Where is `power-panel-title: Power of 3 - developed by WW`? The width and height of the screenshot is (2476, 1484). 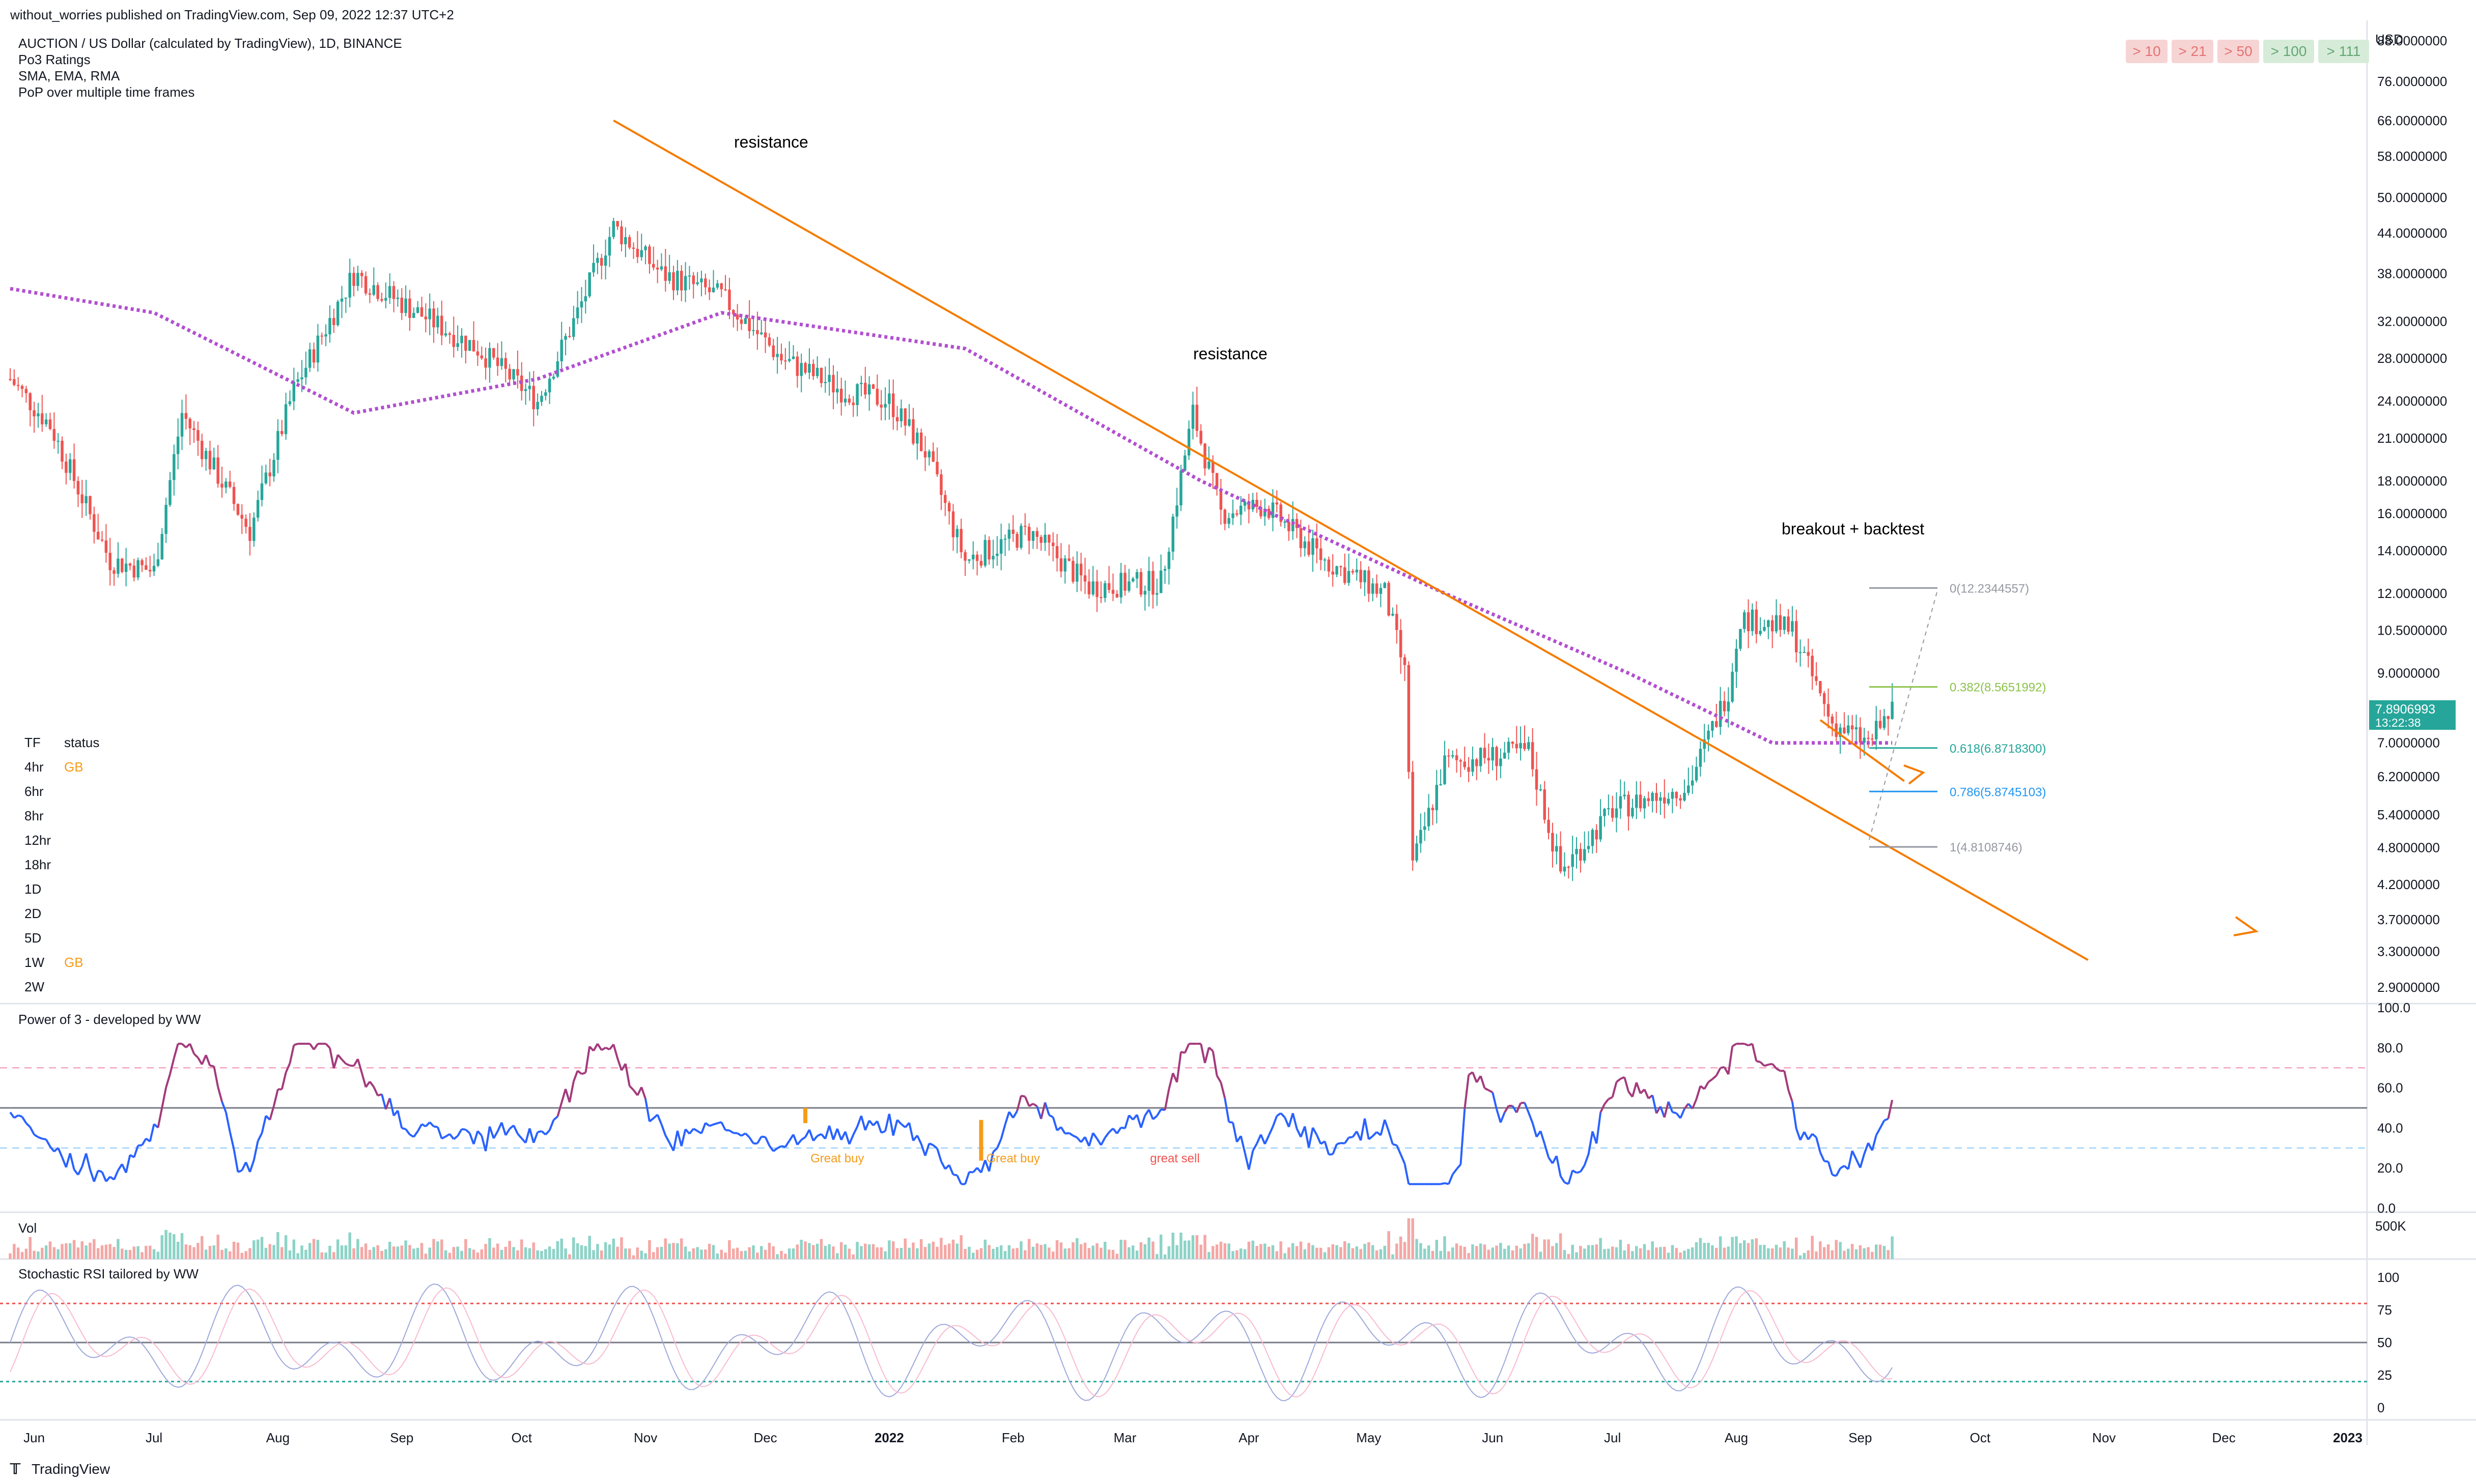
power-panel-title: Power of 3 - developed by WW is located at coordinates (109, 1019).